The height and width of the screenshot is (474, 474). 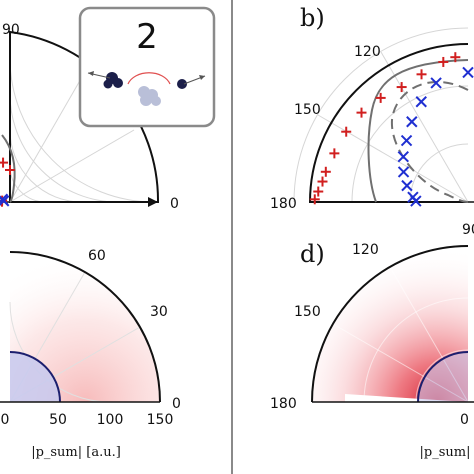 I want to click on panel-d-heatmap, so click(x=390, y=324).